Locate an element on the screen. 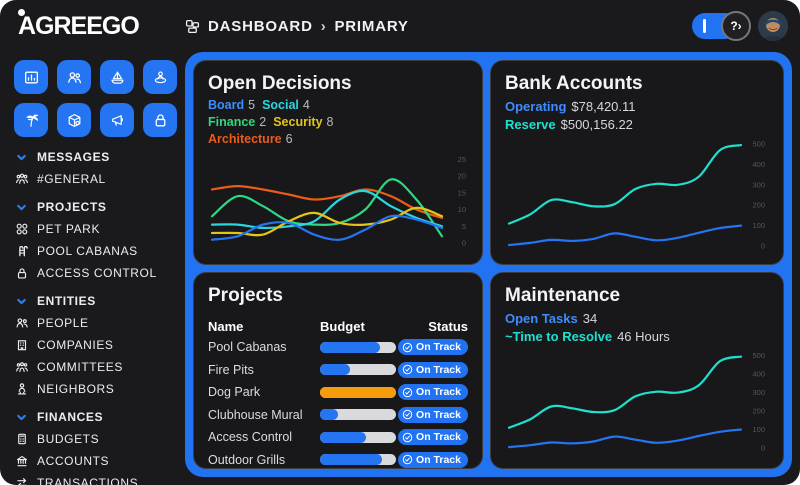 This screenshot has width=800, height=485. card-title: Bank Accounts is located at coordinates (574, 83).